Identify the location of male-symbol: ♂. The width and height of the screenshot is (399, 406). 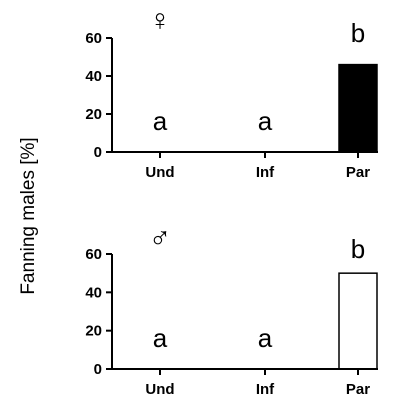
(160, 238).